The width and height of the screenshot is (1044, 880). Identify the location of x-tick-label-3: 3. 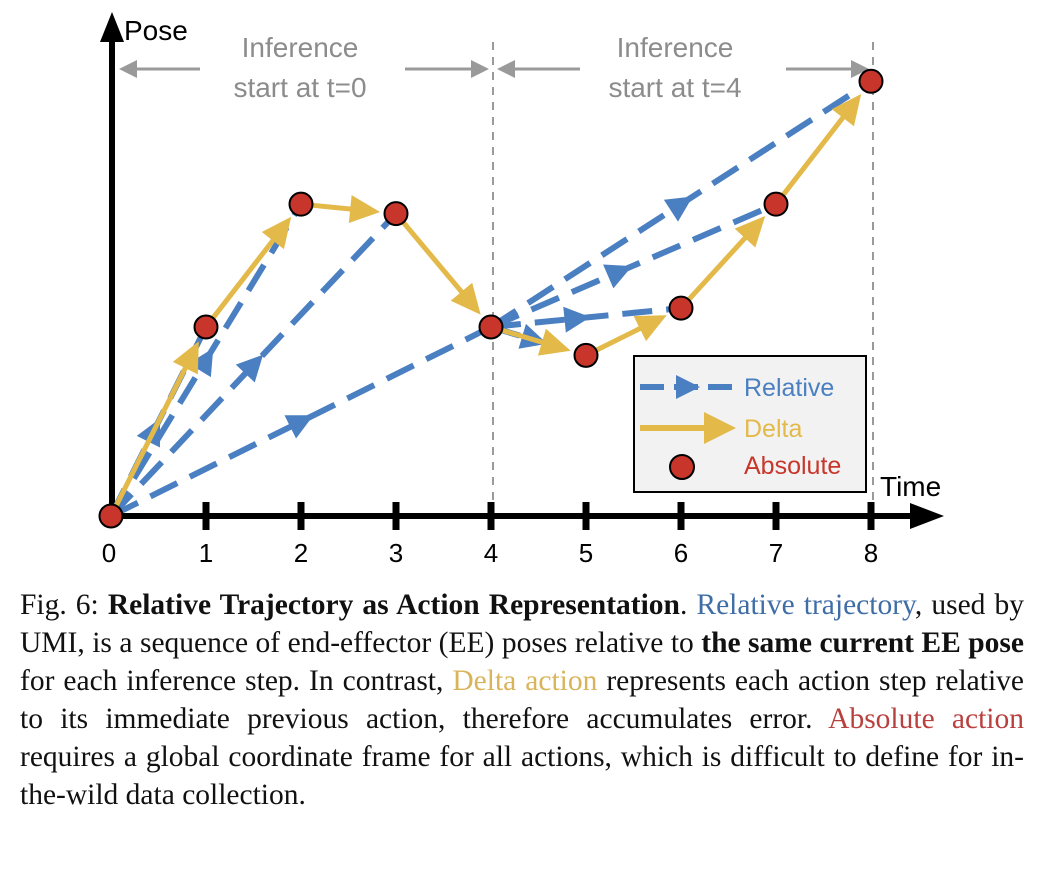
(396, 553).